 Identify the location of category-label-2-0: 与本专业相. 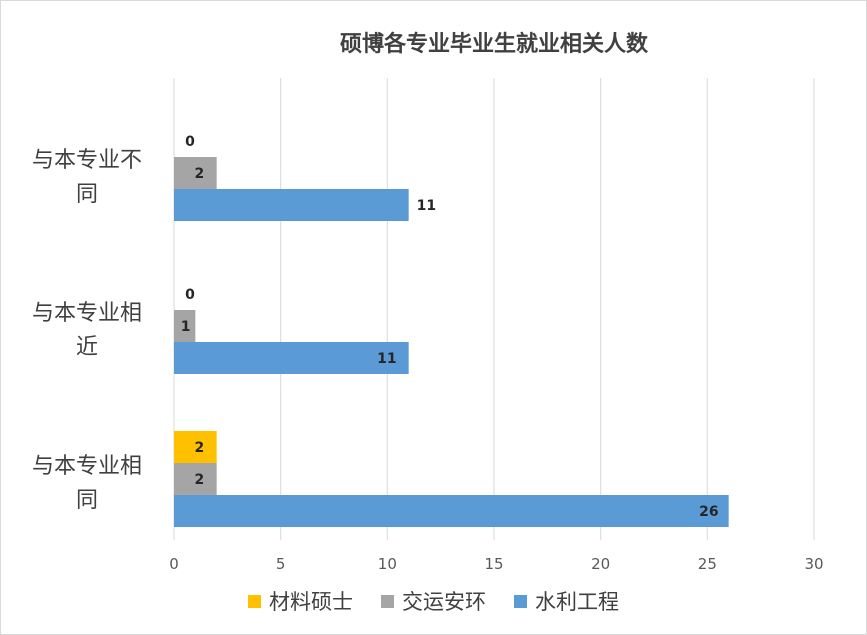
(87, 466).